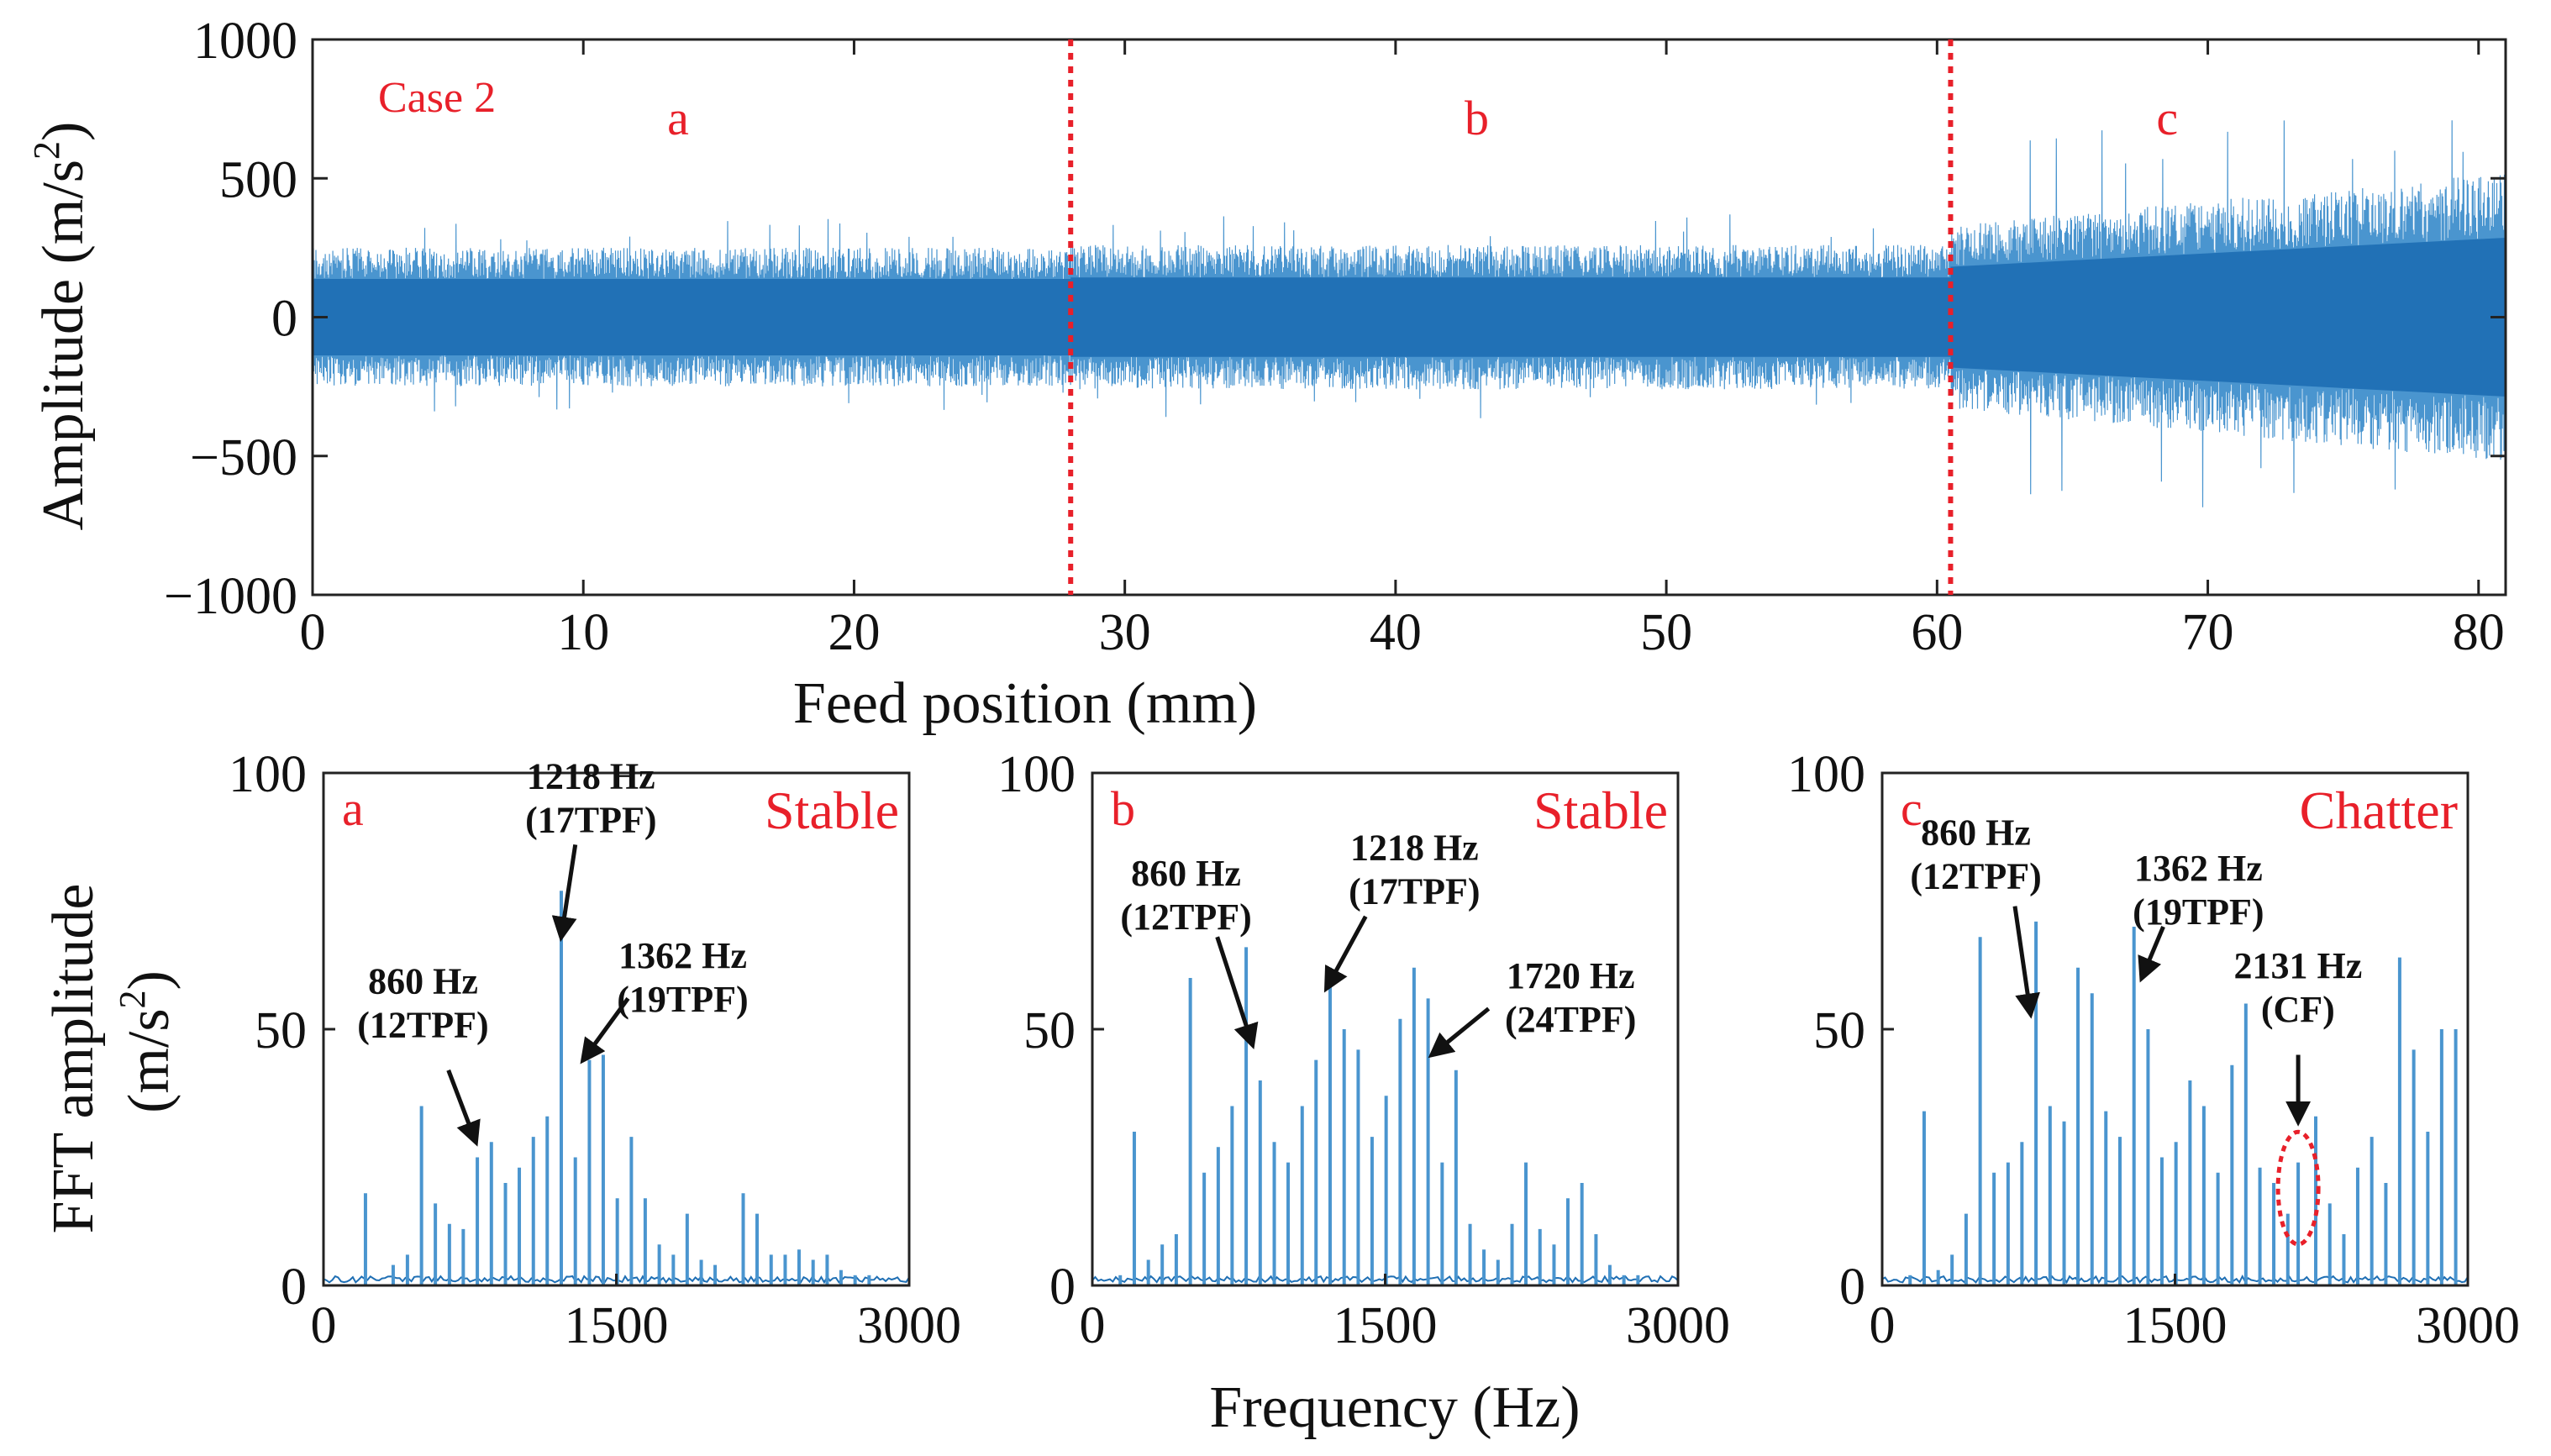  I want to click on fft-c-panel-label: c, so click(1911, 808).